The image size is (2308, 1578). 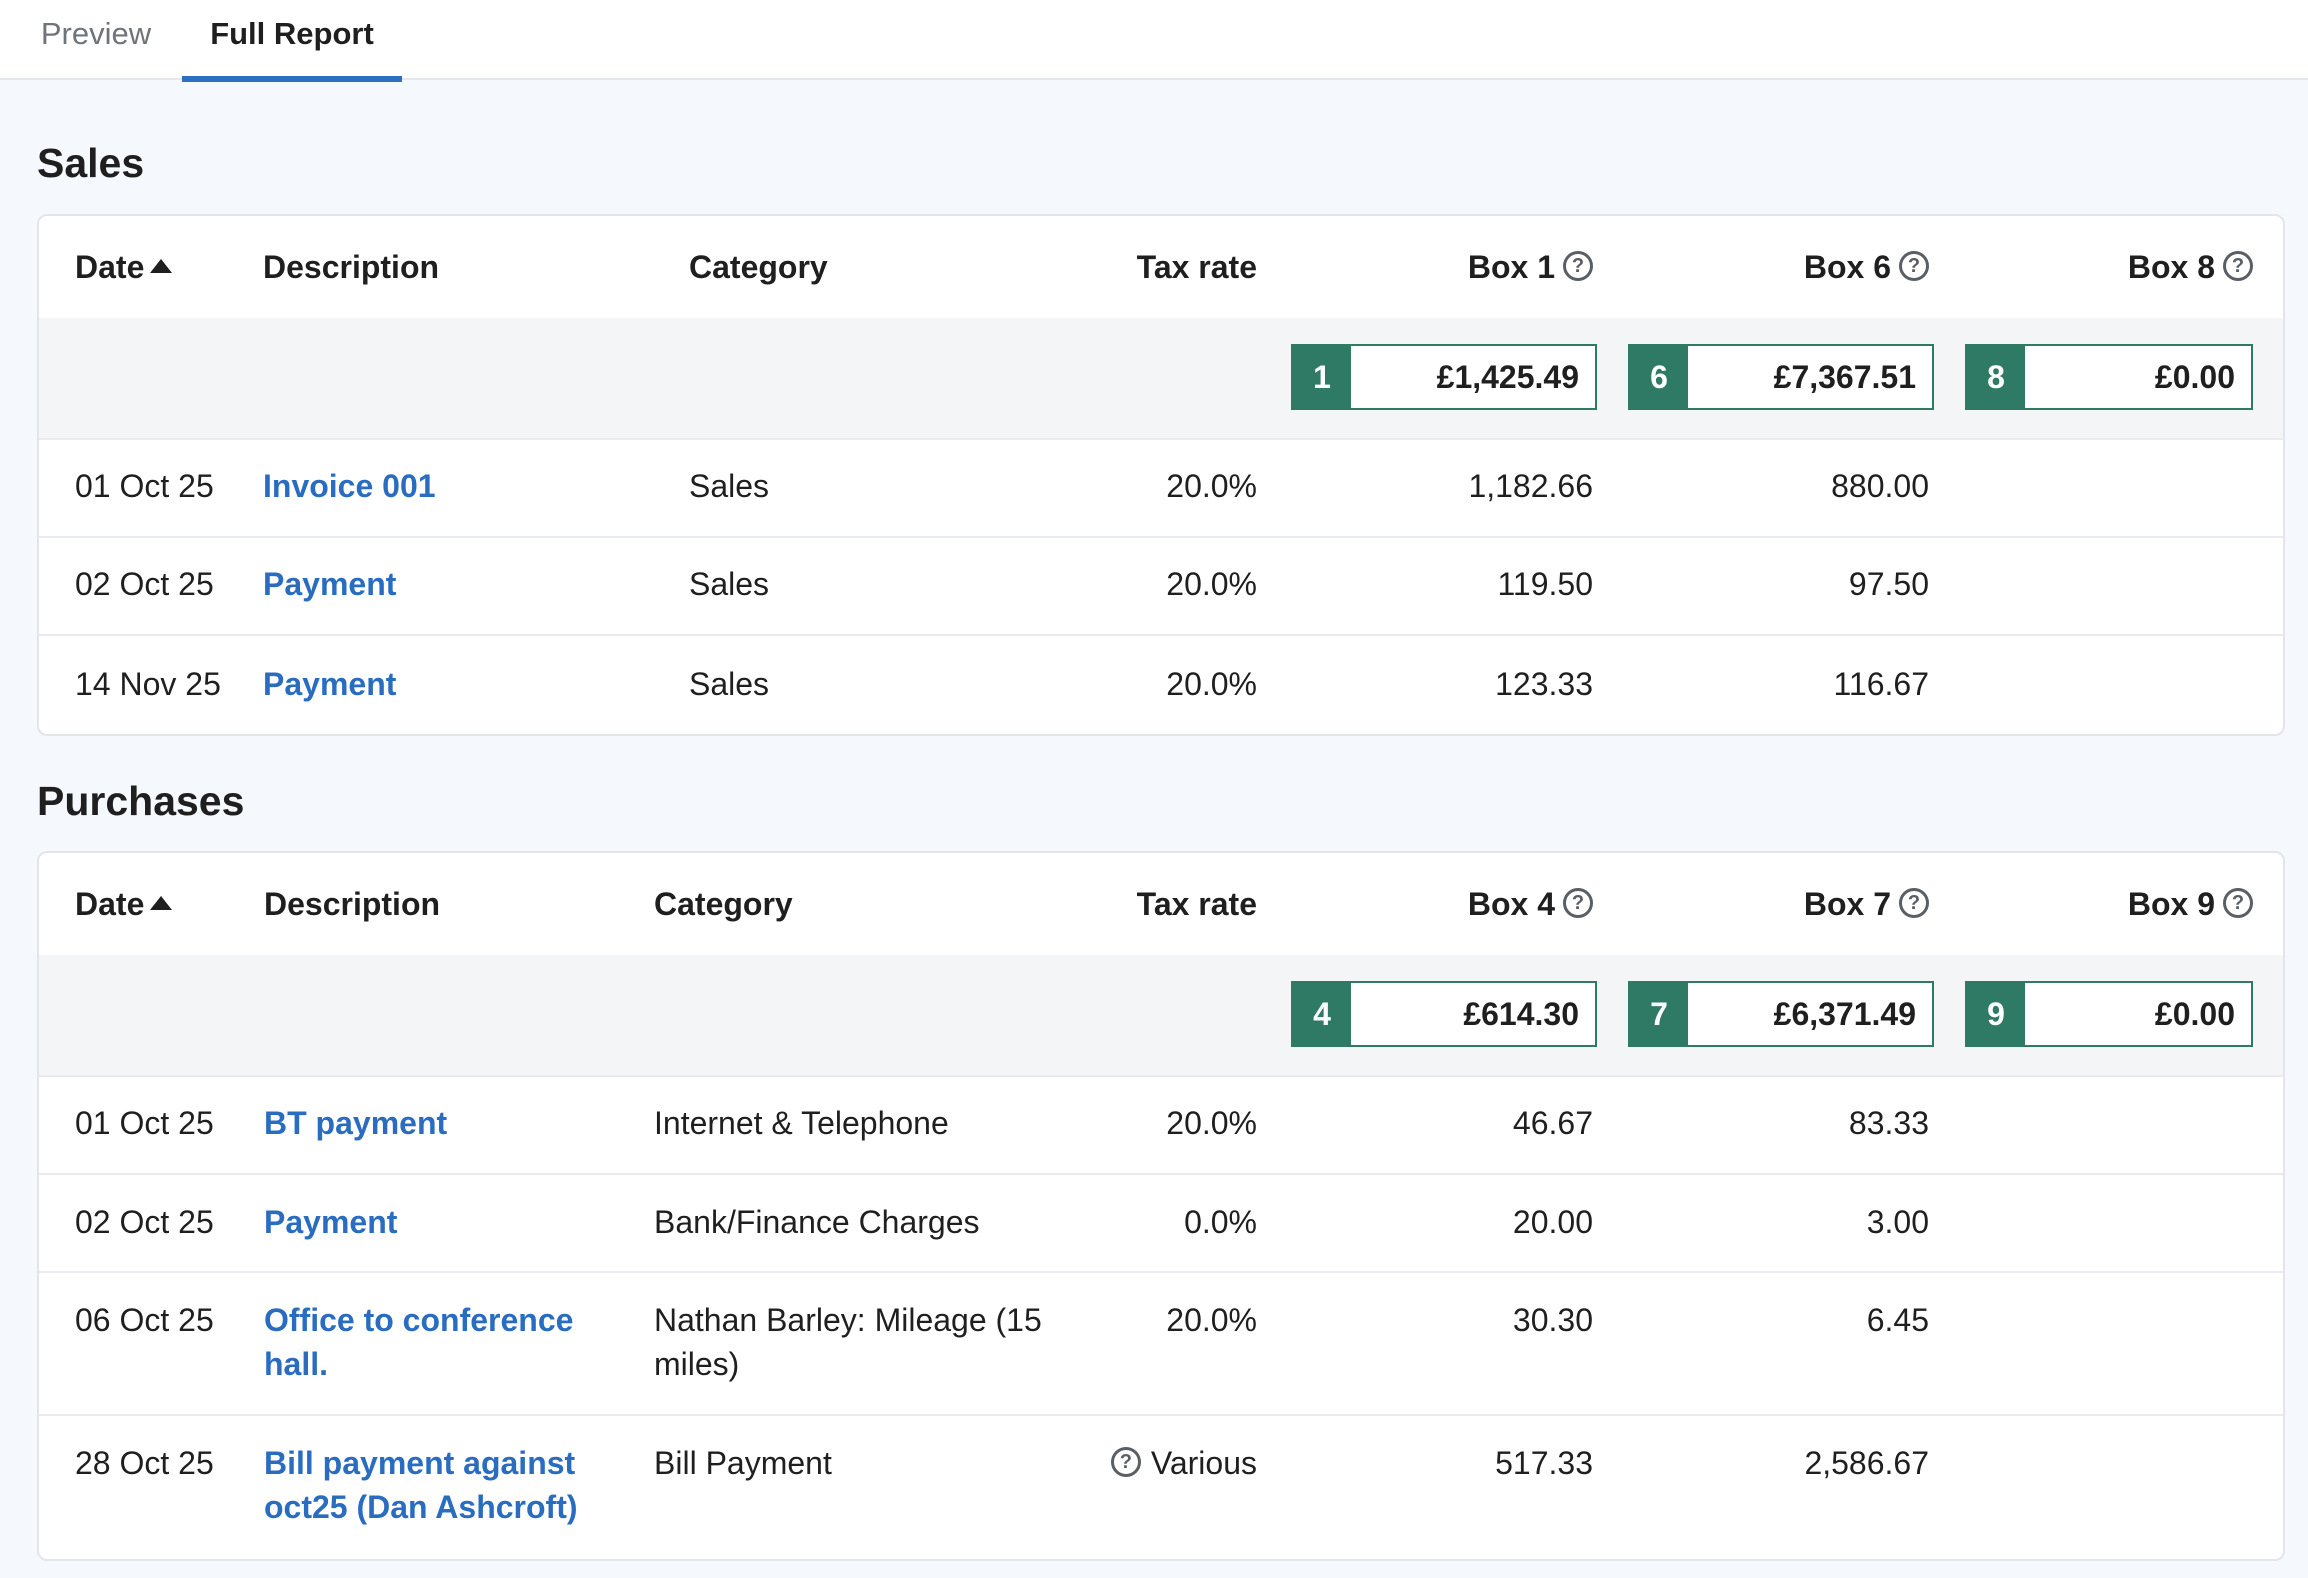 I want to click on box6-total: 6 £7,367.51, so click(x=1781, y=377).